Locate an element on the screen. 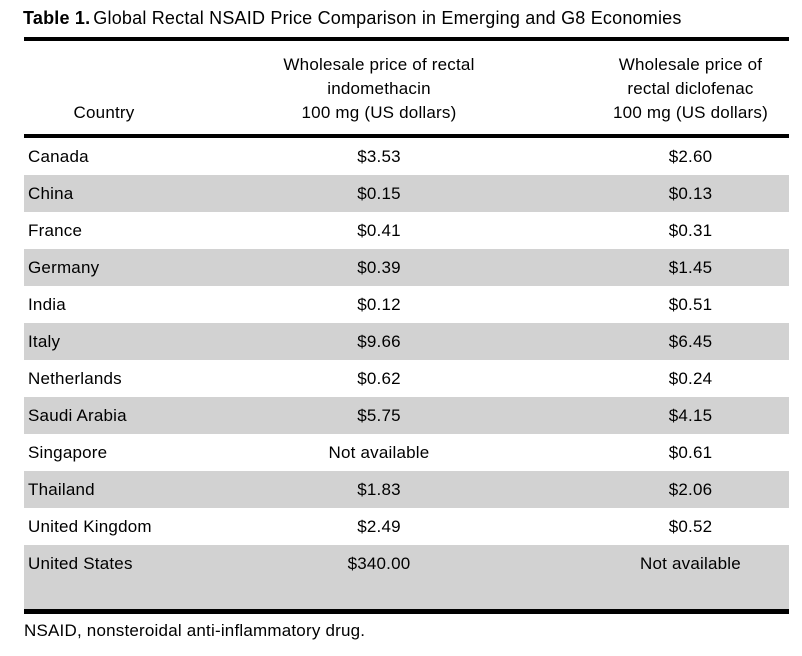 This screenshot has width=802, height=656. indomethacin-price-cell: $5.75 is located at coordinates (379, 415).